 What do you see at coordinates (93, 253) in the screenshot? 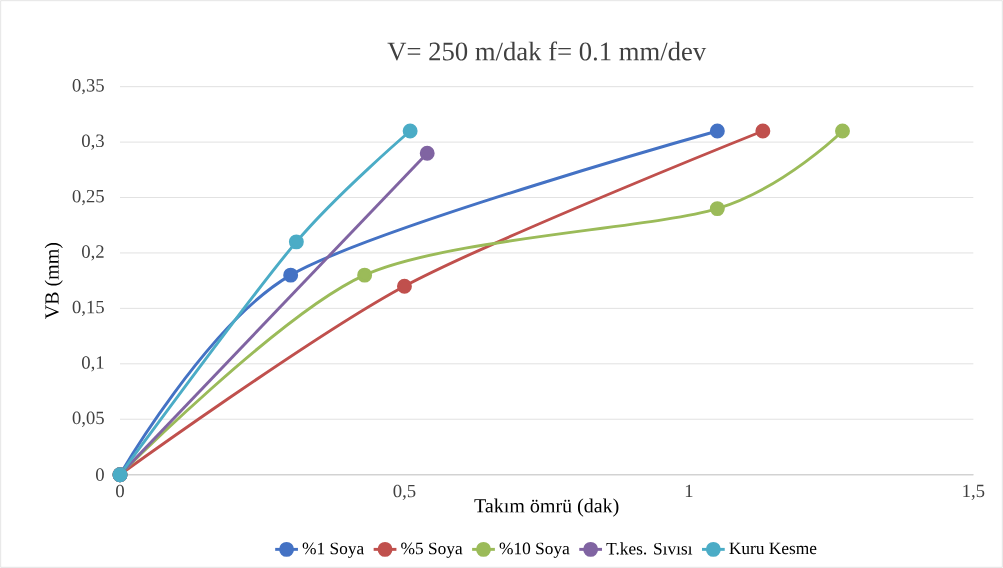
I see `y-tick-label: 0,2` at bounding box center [93, 253].